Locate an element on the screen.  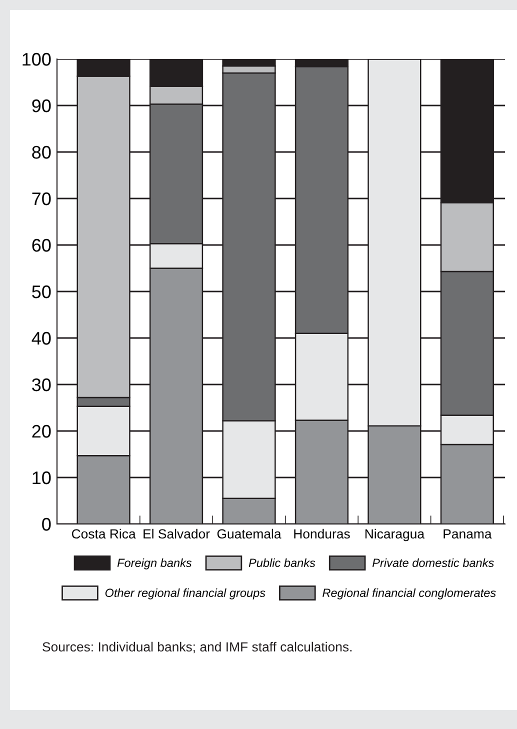
y-tick-label: 80 is located at coordinates (41, 152).